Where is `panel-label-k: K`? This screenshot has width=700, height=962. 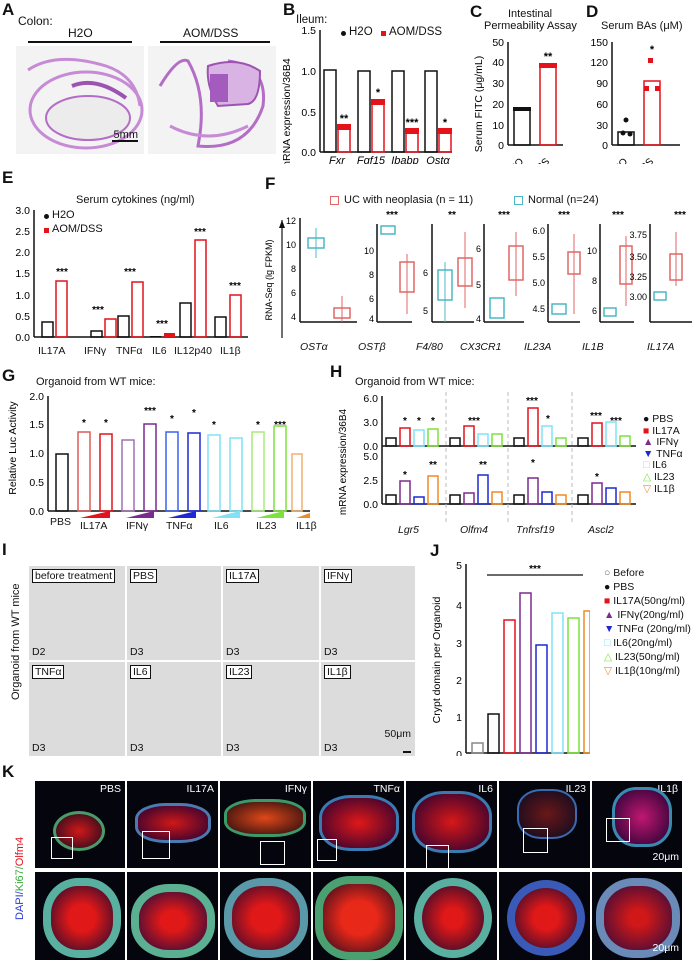
panel-label-k: K is located at coordinates (8, 771).